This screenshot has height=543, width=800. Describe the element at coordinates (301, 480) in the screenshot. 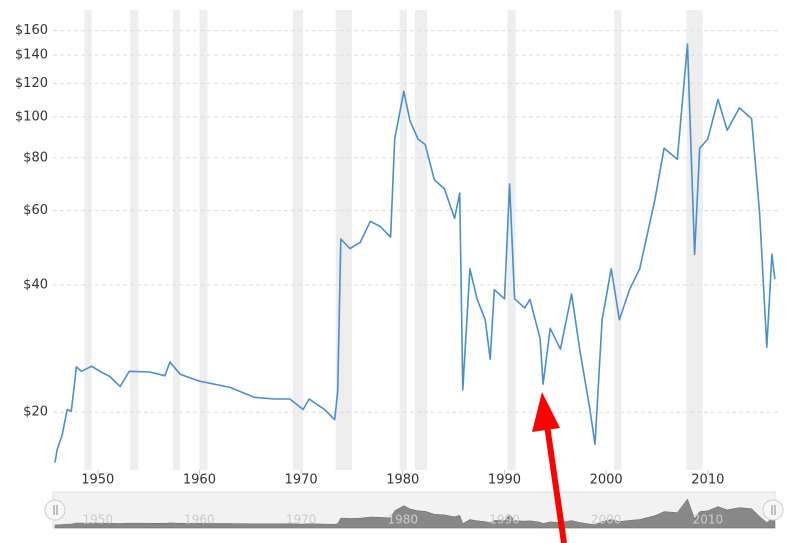

I see `x-tick-label: 1970` at that location.